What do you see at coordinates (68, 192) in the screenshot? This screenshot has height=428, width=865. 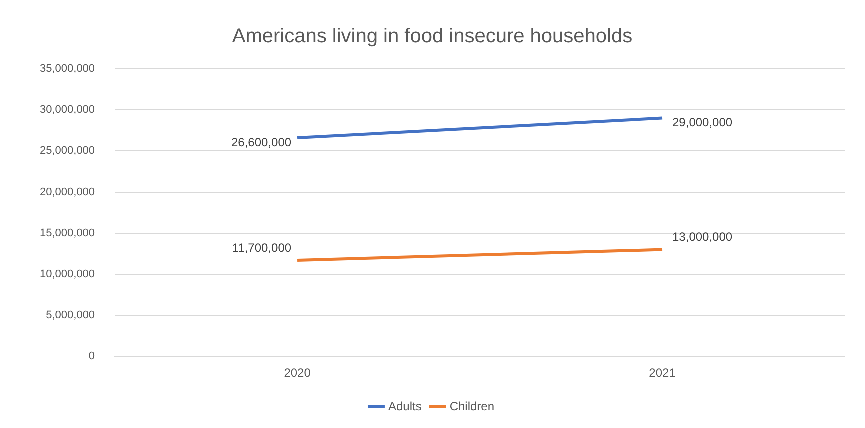 I see `y-tick-label: 20,000,000` at bounding box center [68, 192].